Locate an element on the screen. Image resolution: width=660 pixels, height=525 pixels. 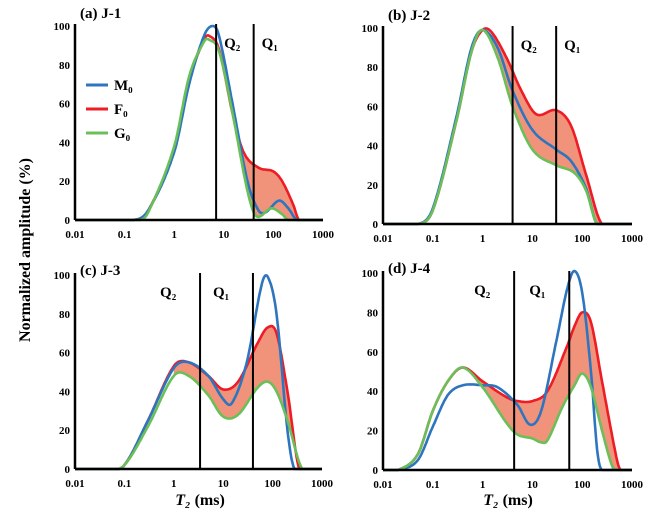
series-line-F0 is located at coordinates (507, 126).